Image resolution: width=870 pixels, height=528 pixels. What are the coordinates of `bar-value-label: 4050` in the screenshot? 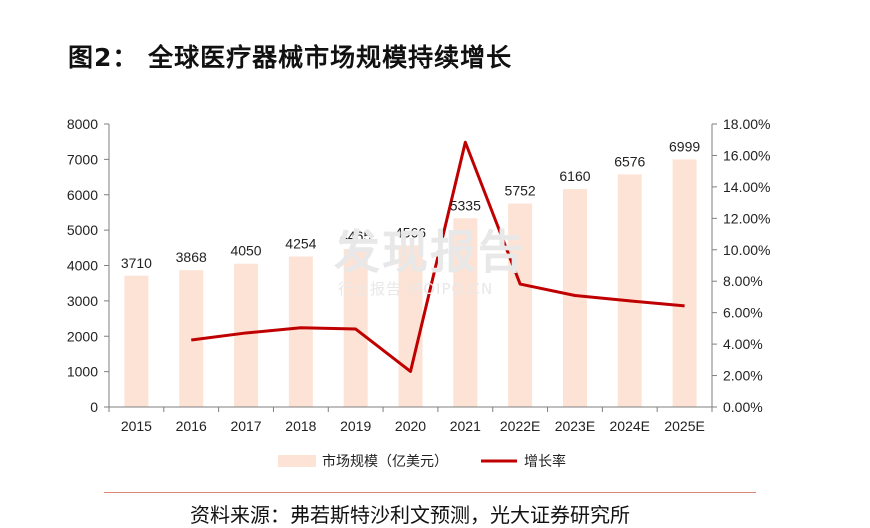 It's located at (245, 251).